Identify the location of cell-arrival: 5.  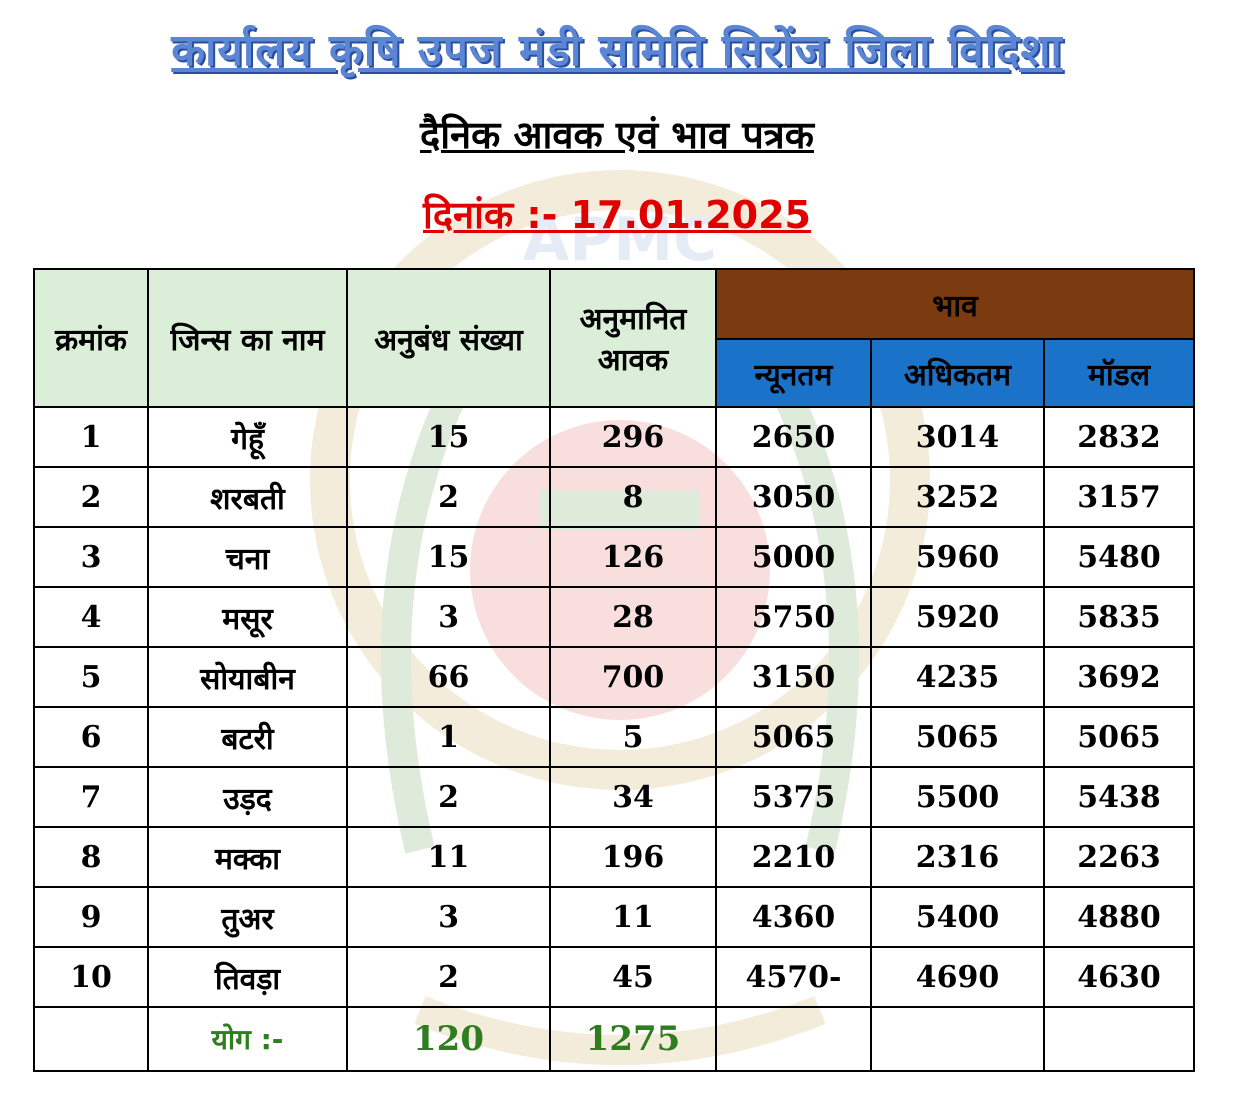
(633, 737).